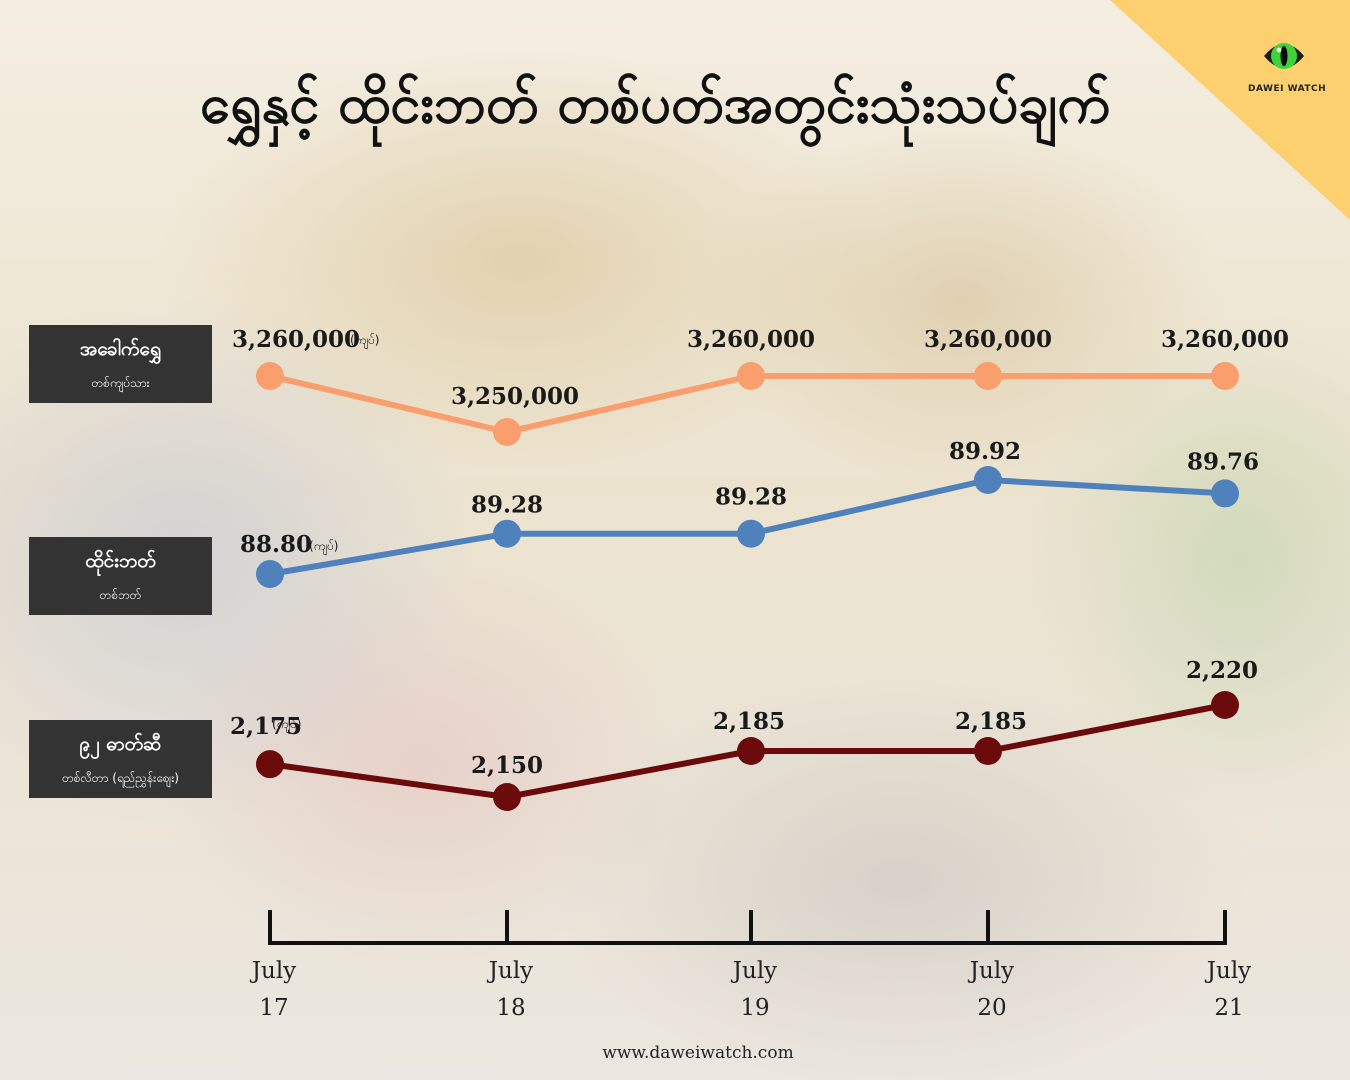 Image resolution: width=1350 pixels, height=1080 pixels. What do you see at coordinates (120, 759) in the screenshot?
I see `row-label-fuel: ၉၂ ဓာတ်ဆီ တစ်လီတာ (ရည်ညွှန်းဈေး)` at bounding box center [120, 759].